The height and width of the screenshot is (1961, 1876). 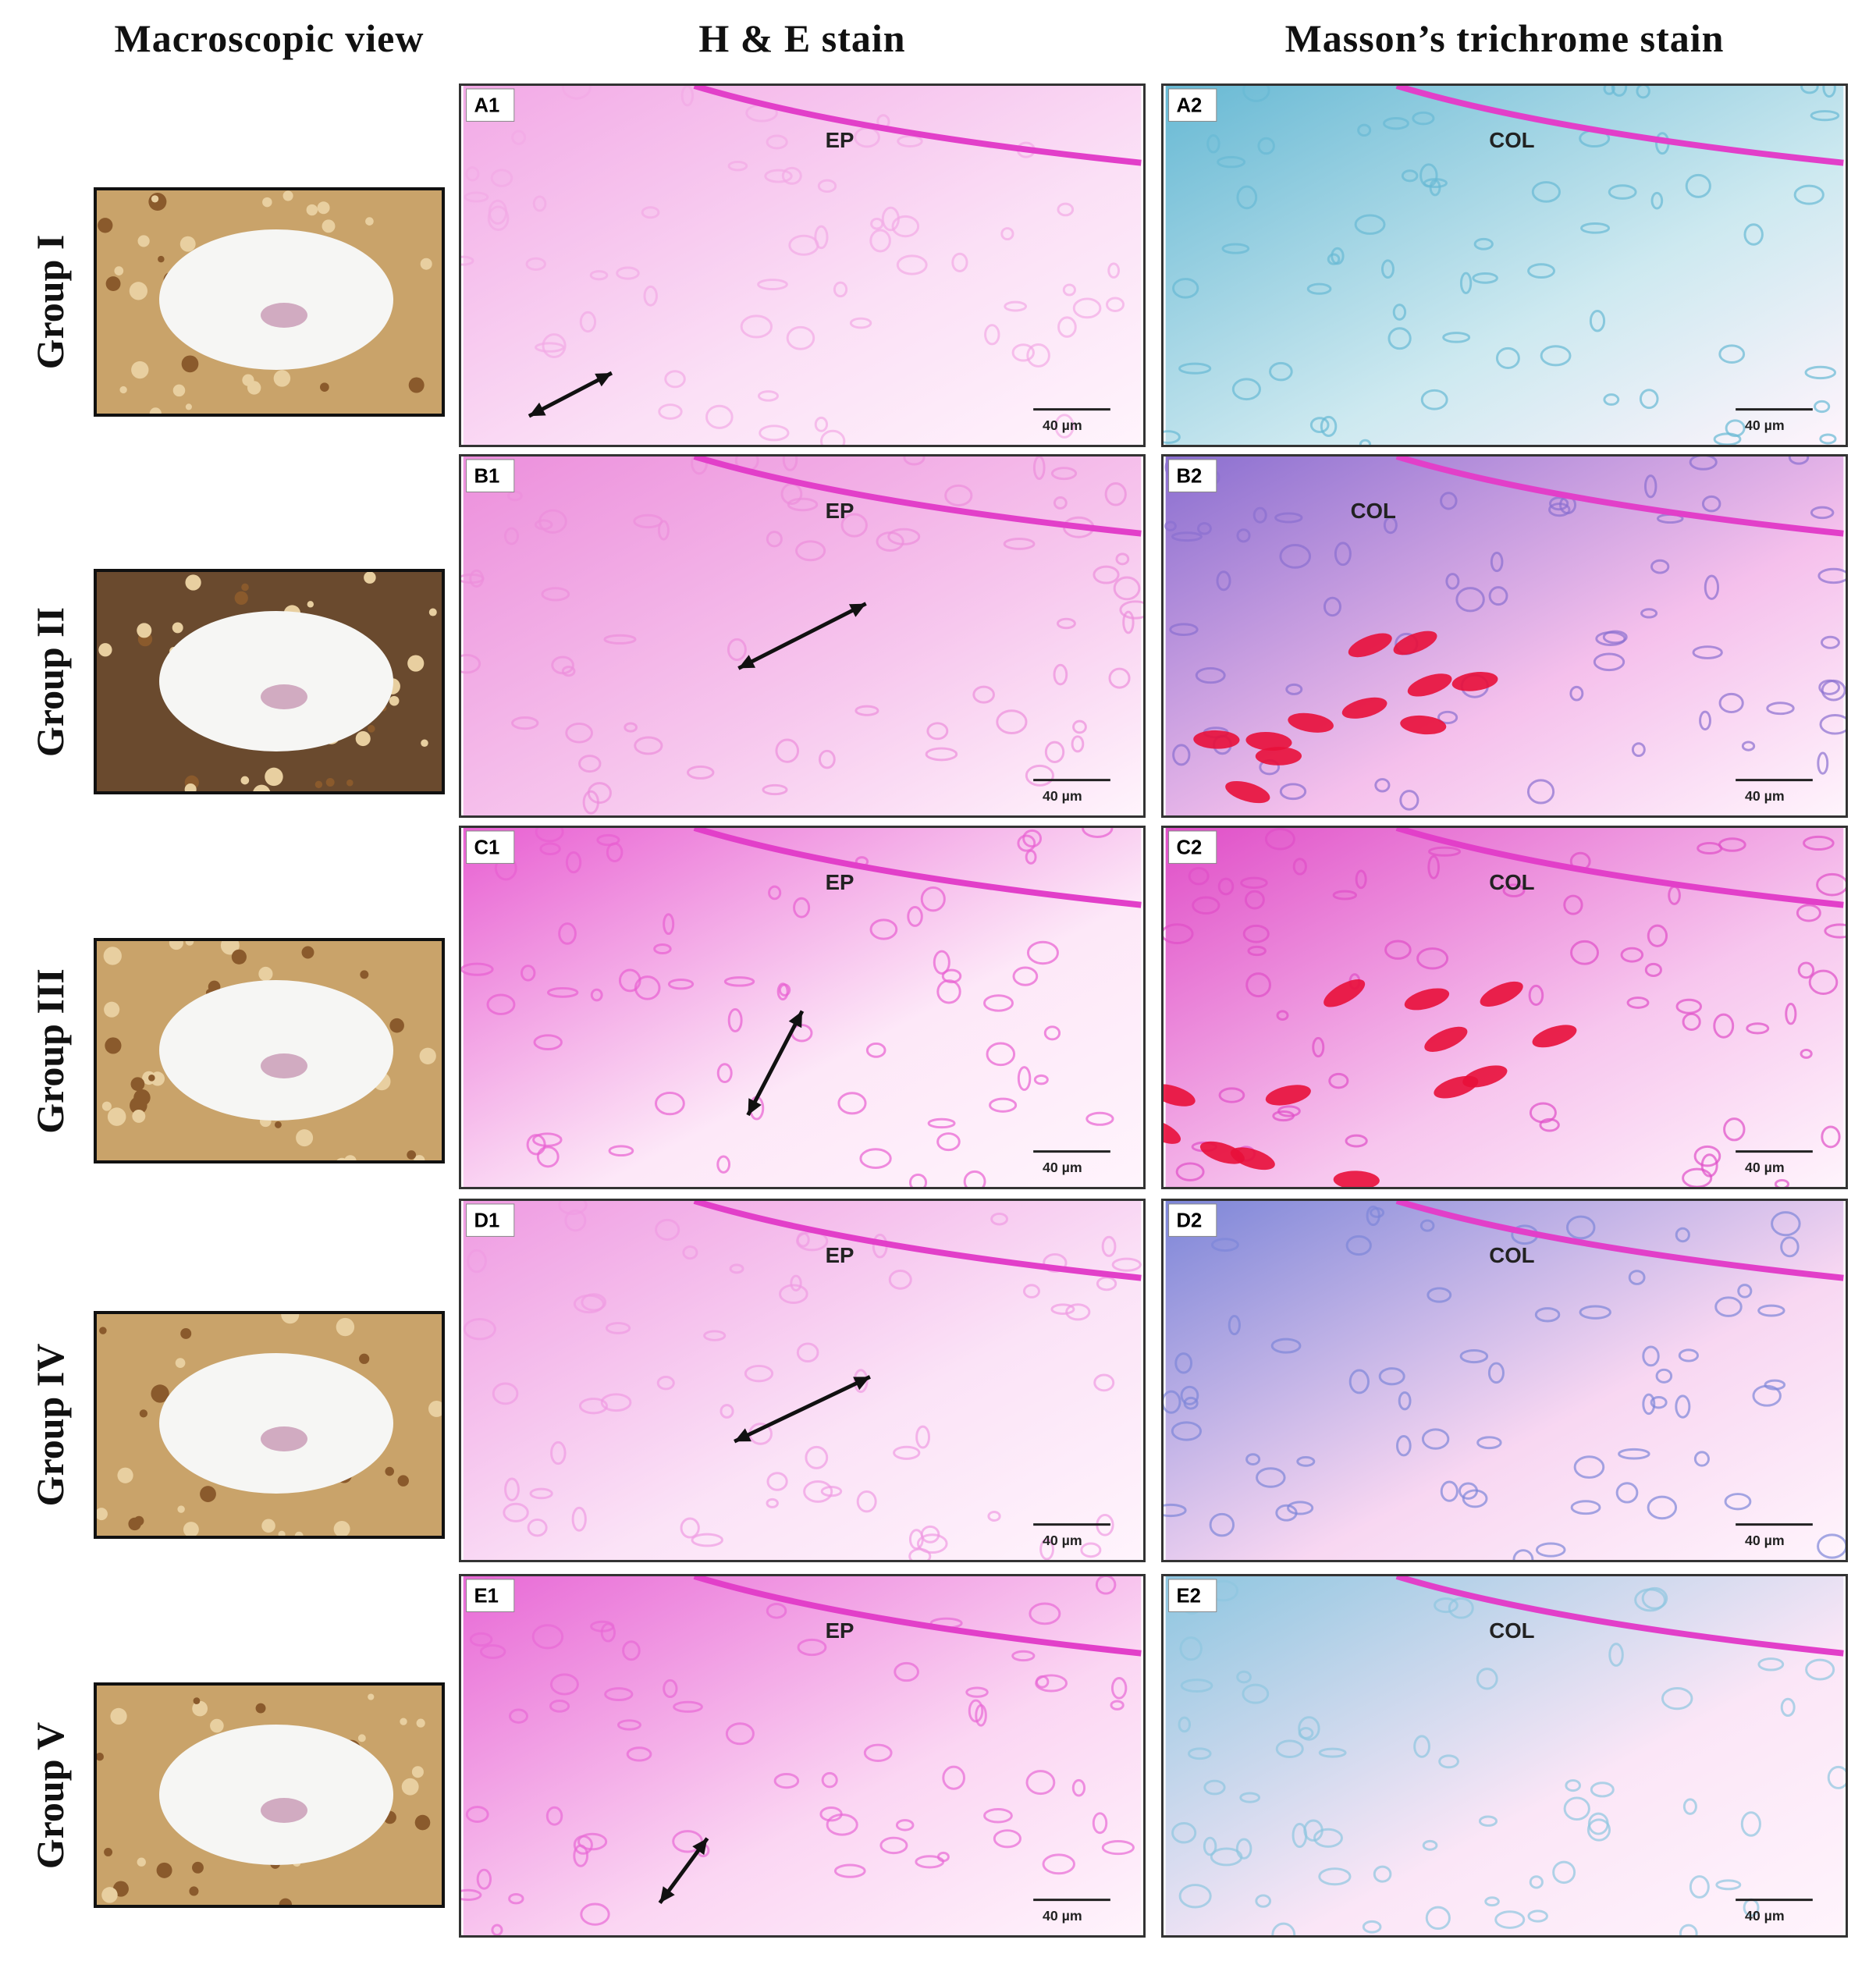 What do you see at coordinates (1504, 636) in the screenshot?
I see `mt-panel: B2 COL 40 µm` at bounding box center [1504, 636].